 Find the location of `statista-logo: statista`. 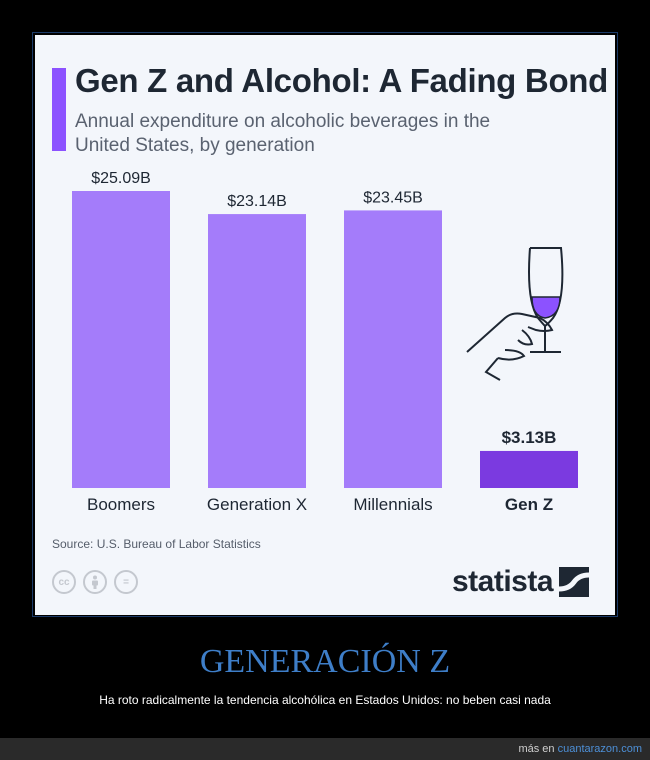

statista-logo: statista is located at coordinates (521, 582).